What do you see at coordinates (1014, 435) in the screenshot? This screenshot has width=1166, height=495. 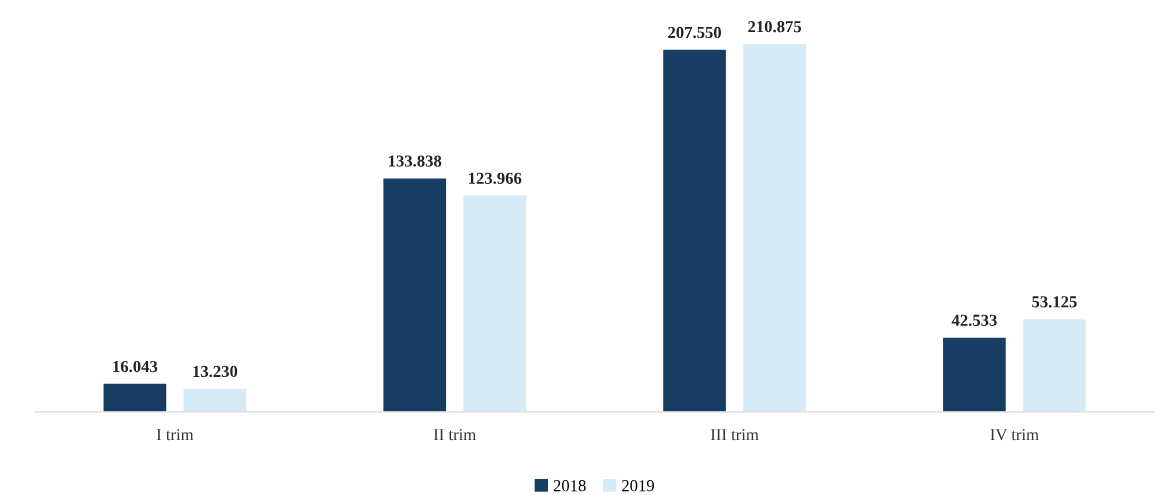 I see `x-tick-label: IV trim` at bounding box center [1014, 435].